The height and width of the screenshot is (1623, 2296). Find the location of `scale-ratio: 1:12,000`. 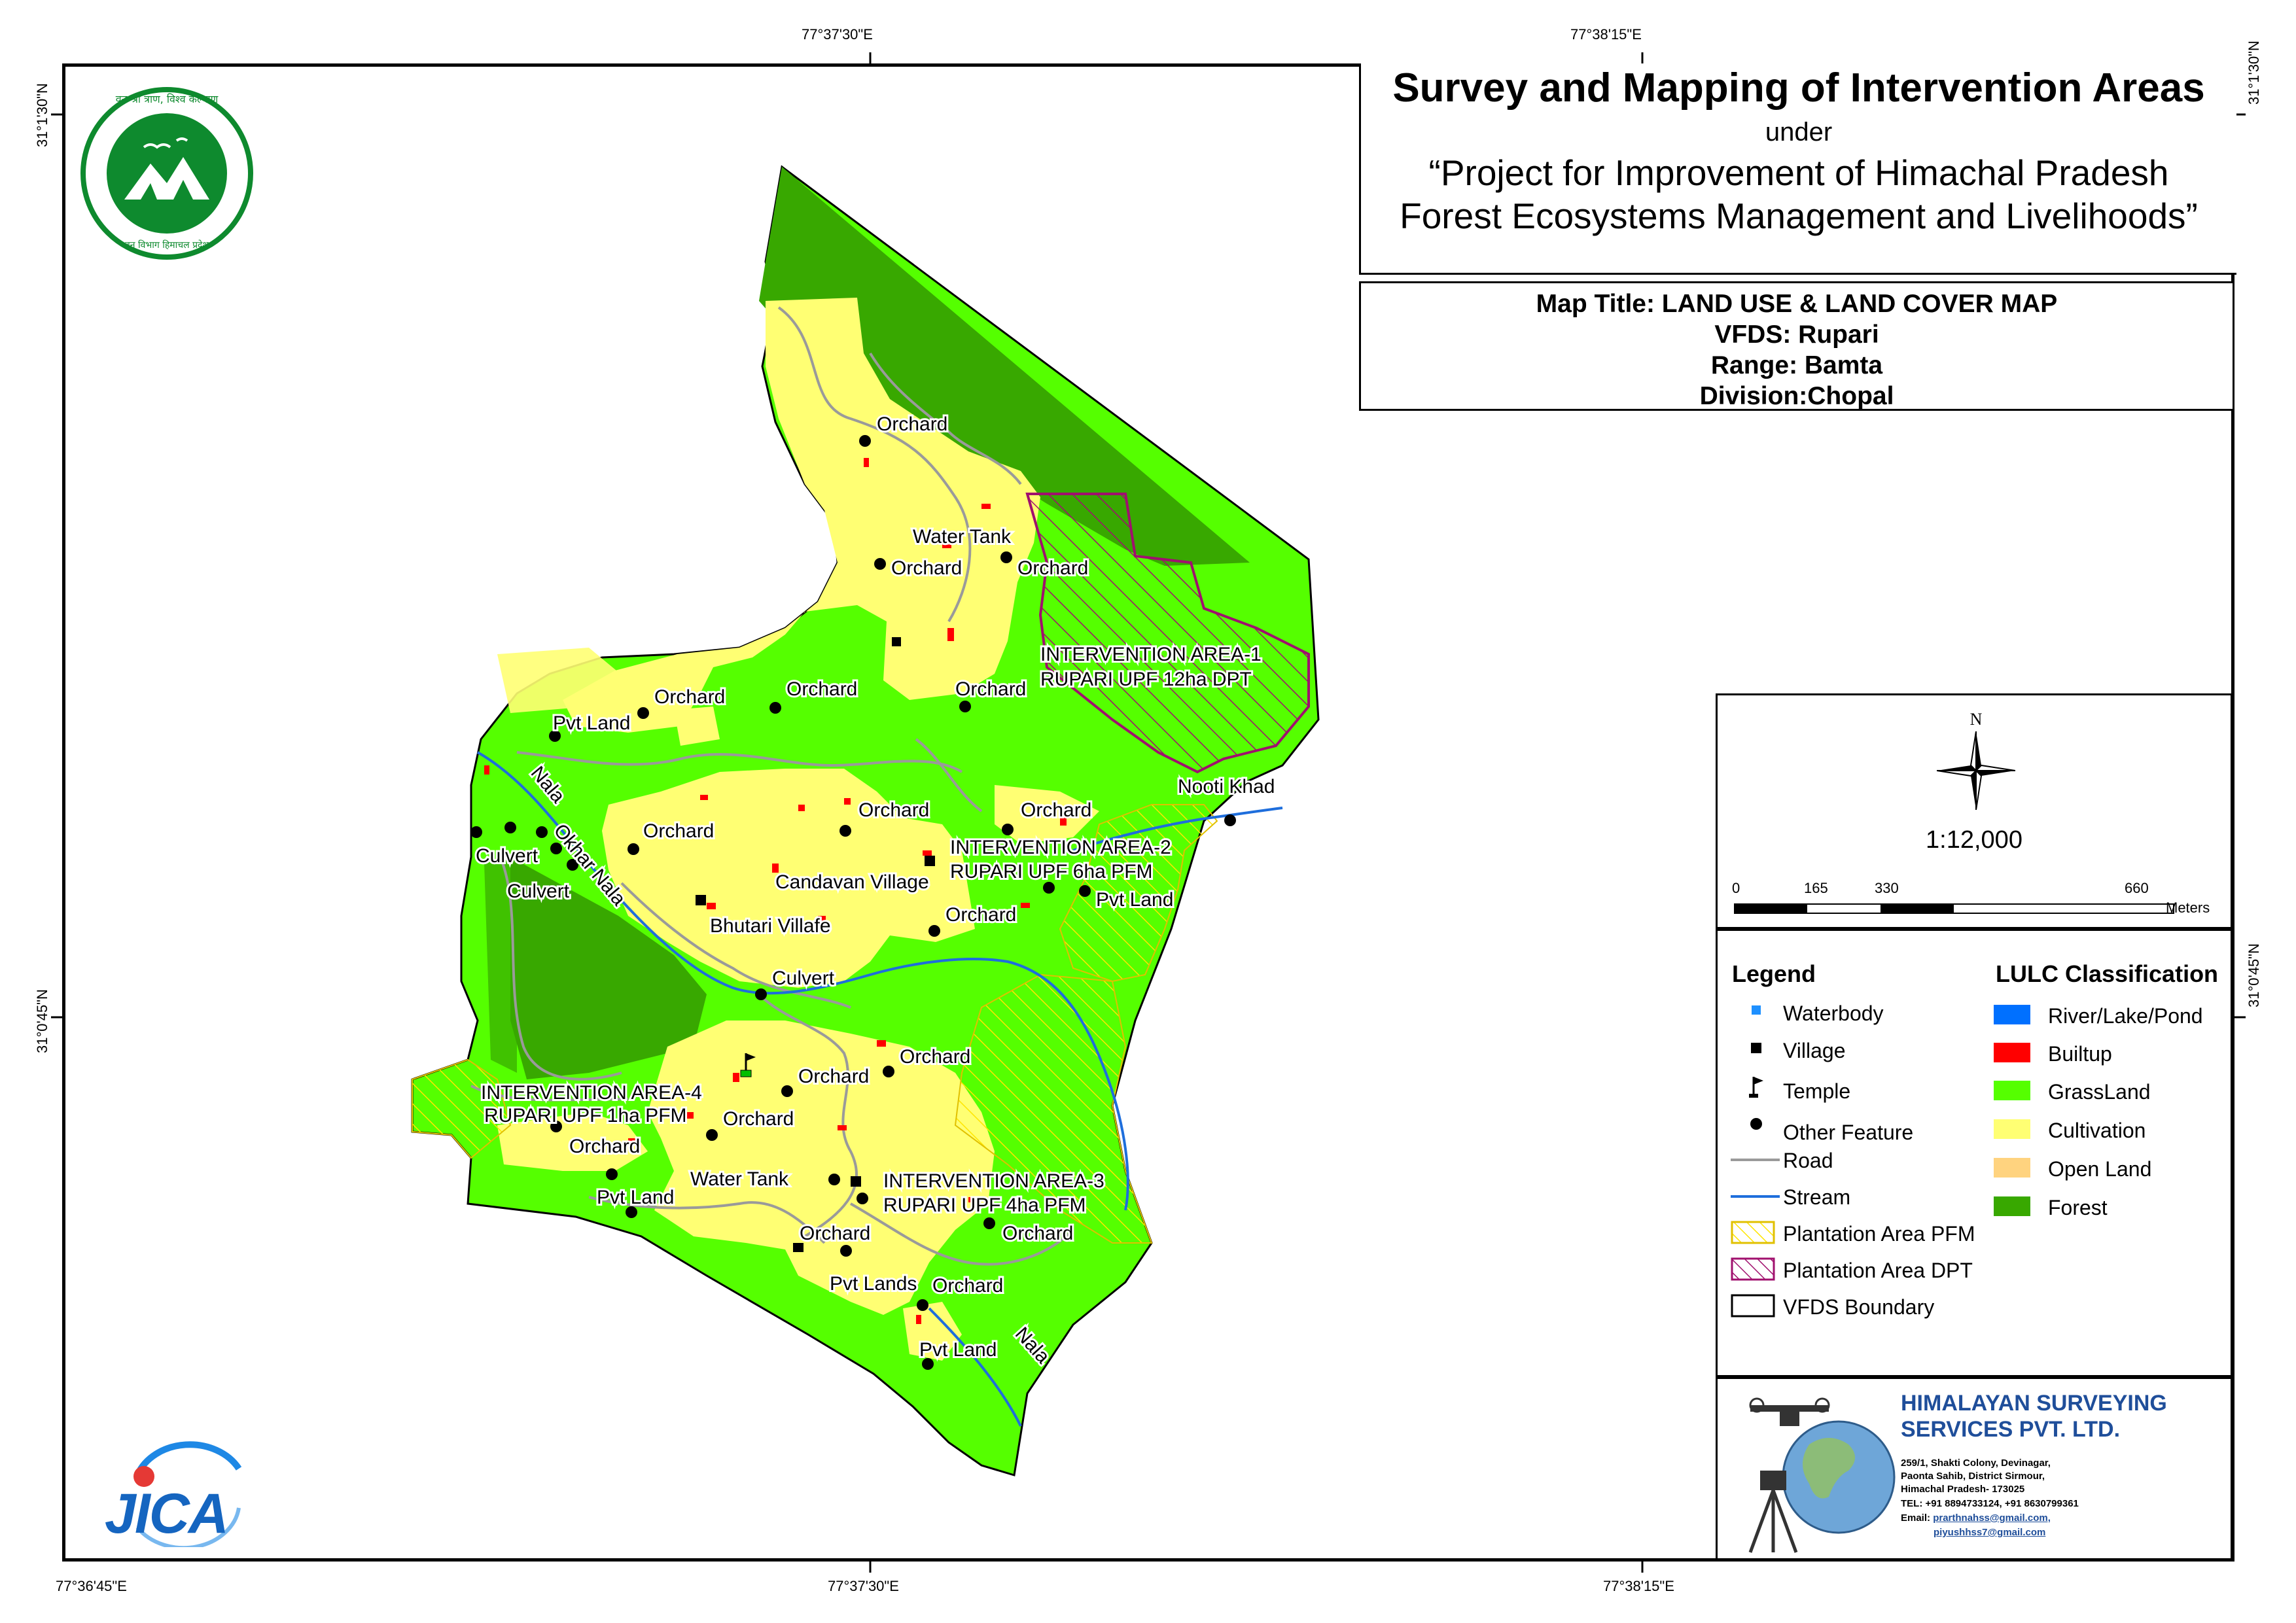

scale-ratio: 1:12,000 is located at coordinates (1974, 840).